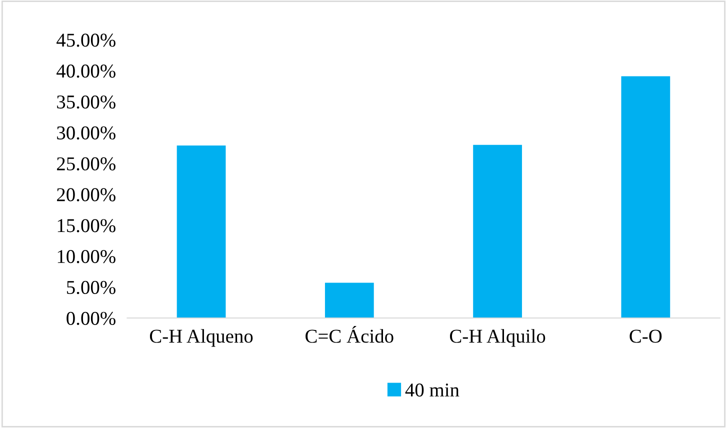 The image size is (727, 428). I want to click on legend-label: 40 min, so click(432, 390).